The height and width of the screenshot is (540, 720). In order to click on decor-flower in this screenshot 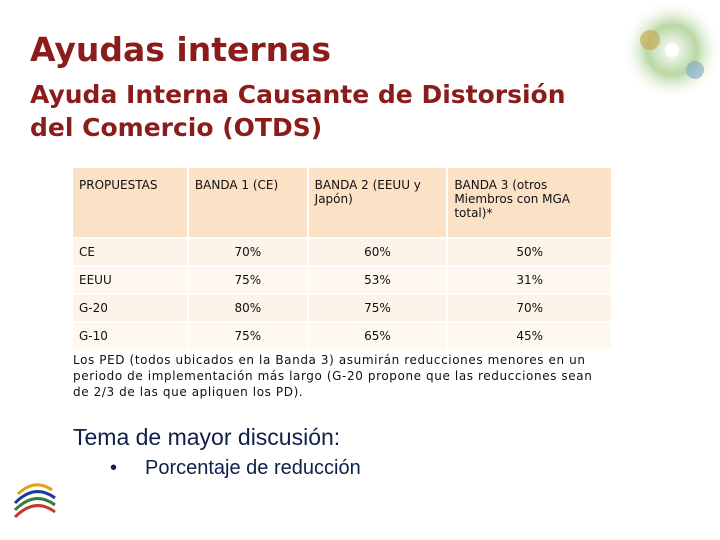, I will do `click(671, 50)`.